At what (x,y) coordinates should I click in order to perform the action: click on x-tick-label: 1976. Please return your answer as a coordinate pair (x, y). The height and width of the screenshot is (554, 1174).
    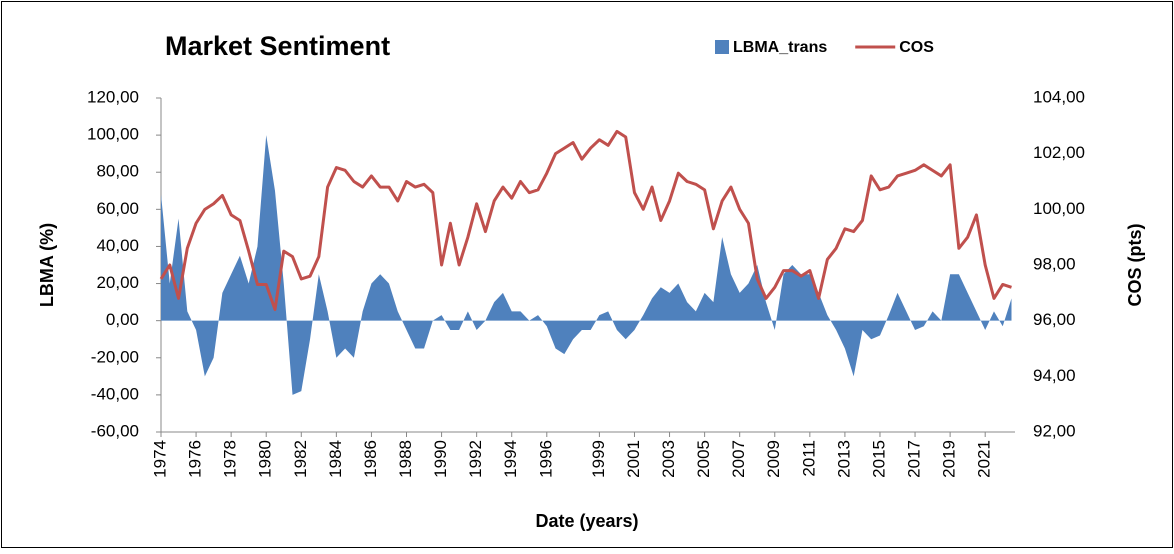
    Looking at the image, I should click on (195, 459).